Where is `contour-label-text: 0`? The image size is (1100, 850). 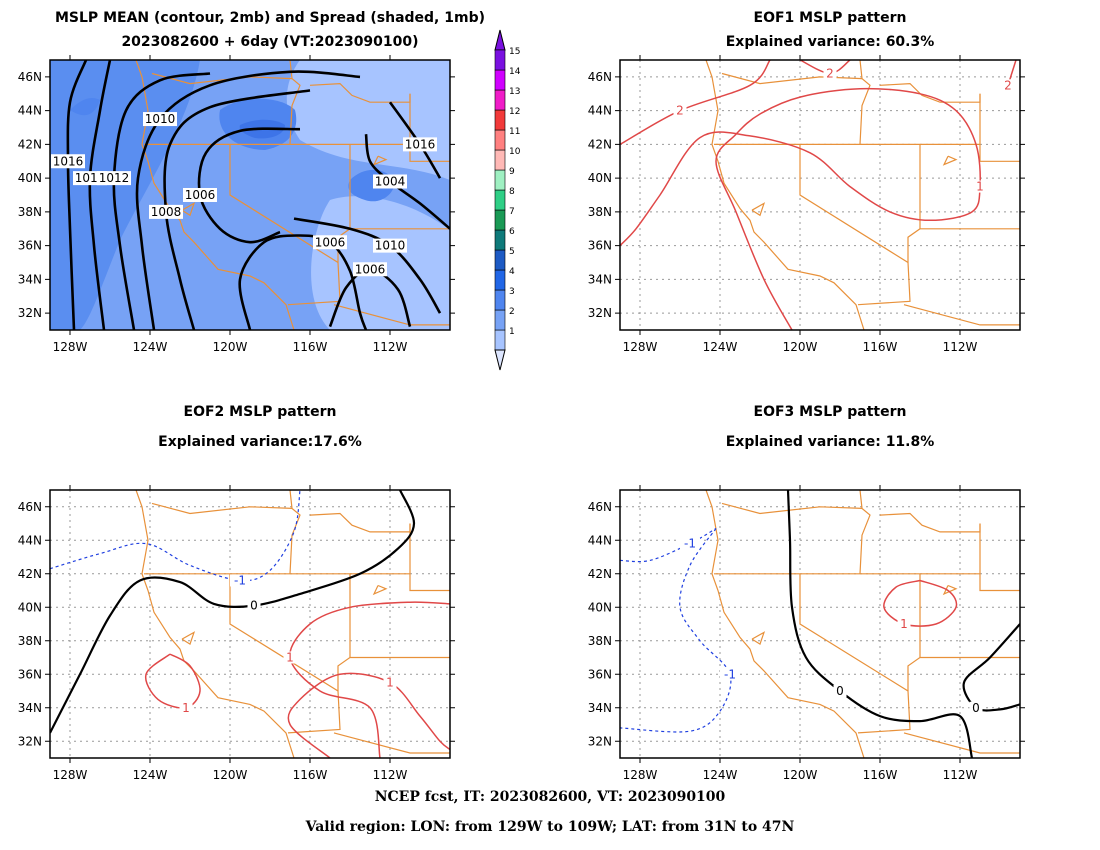 contour-label-text: 0 is located at coordinates (976, 708).